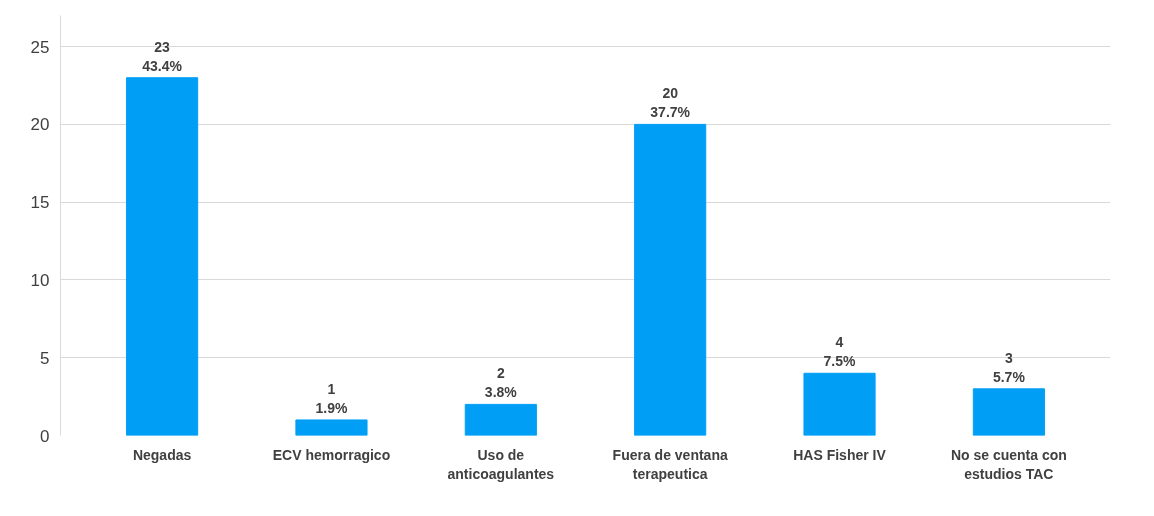  What do you see at coordinates (162, 56) in the screenshot?
I see `data-label: 23 43.4%` at bounding box center [162, 56].